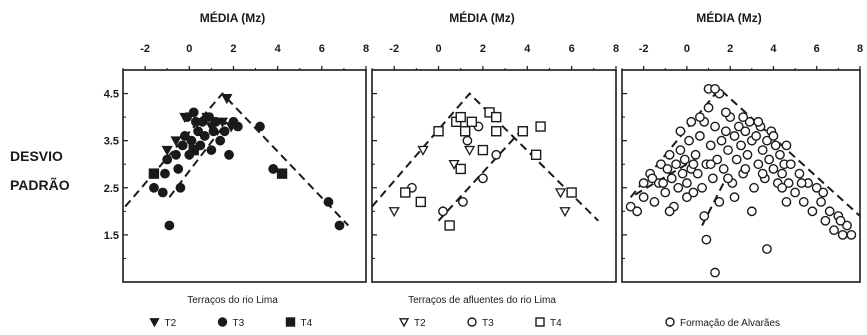  I want to click on legend: Terraços de afluentes do rio Lima T2 T3 T4, so click(480, 312).